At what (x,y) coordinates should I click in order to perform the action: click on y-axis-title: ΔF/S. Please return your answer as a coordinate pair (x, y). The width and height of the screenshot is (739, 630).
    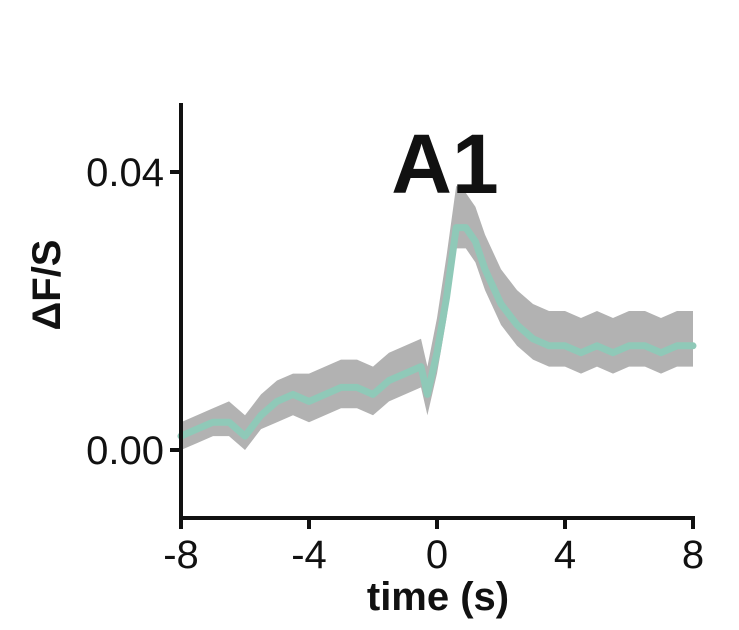
    Looking at the image, I should click on (47, 285).